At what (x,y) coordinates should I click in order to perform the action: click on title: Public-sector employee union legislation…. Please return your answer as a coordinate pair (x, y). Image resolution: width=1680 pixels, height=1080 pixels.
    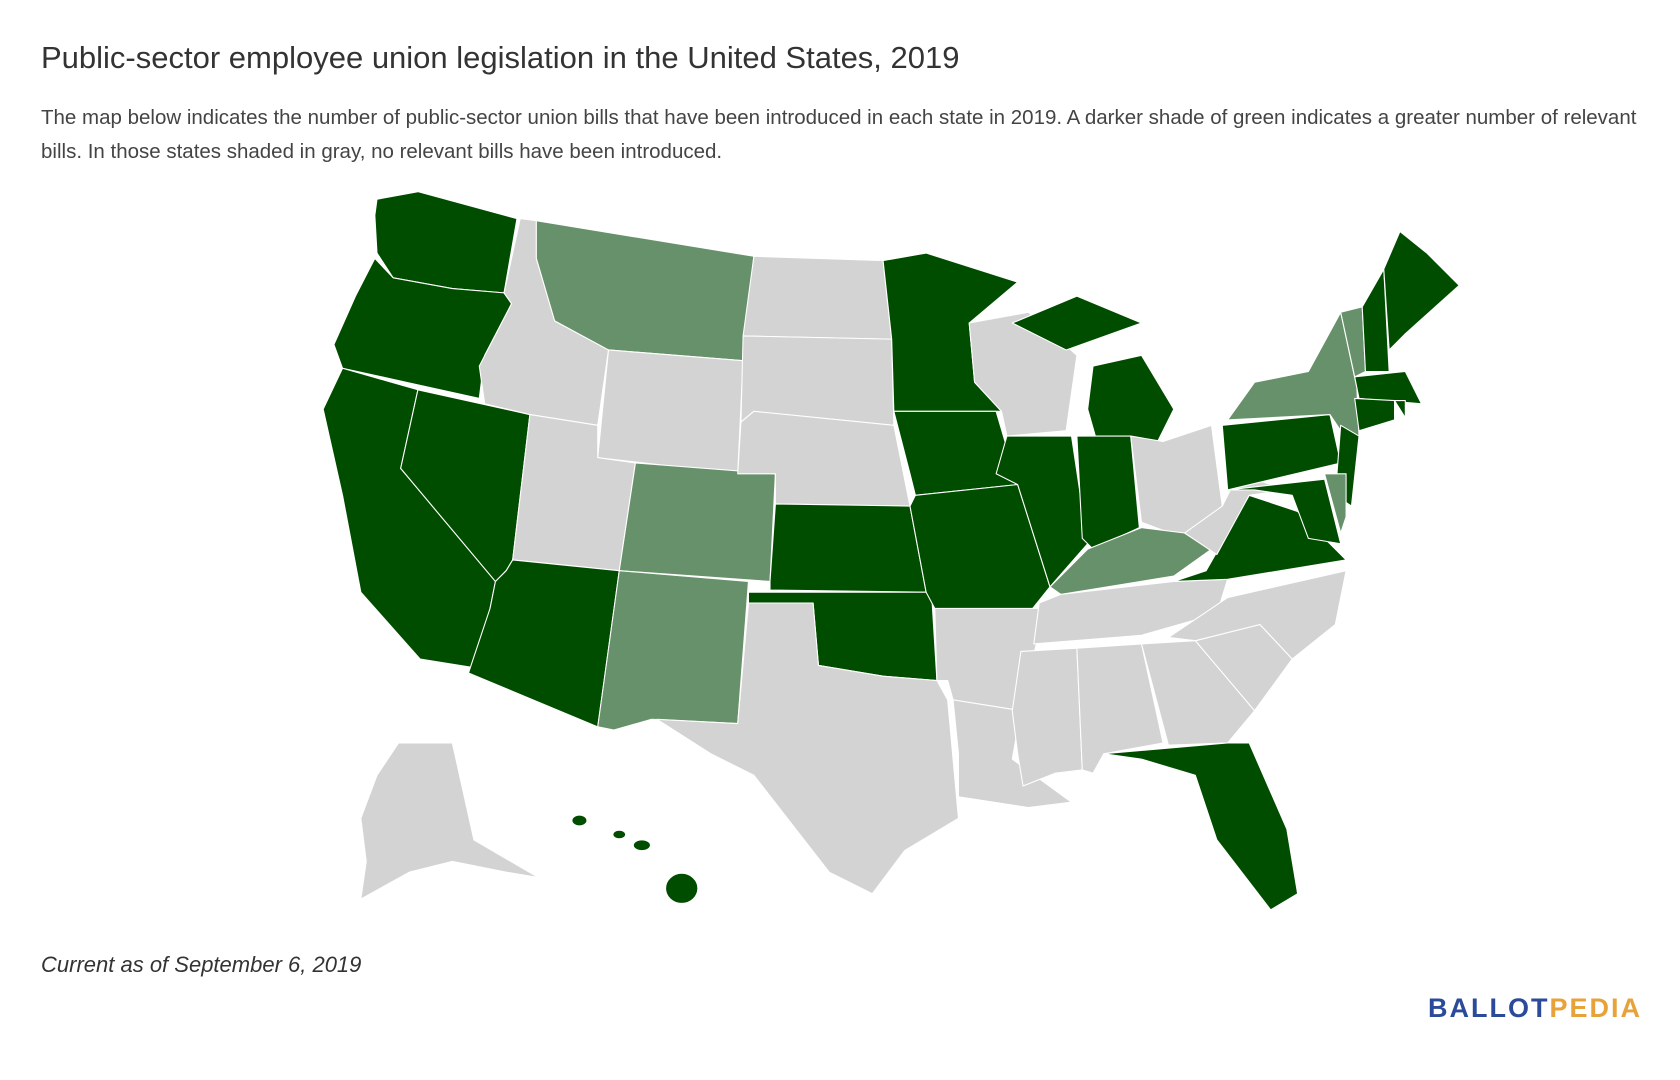
    Looking at the image, I should click on (500, 57).